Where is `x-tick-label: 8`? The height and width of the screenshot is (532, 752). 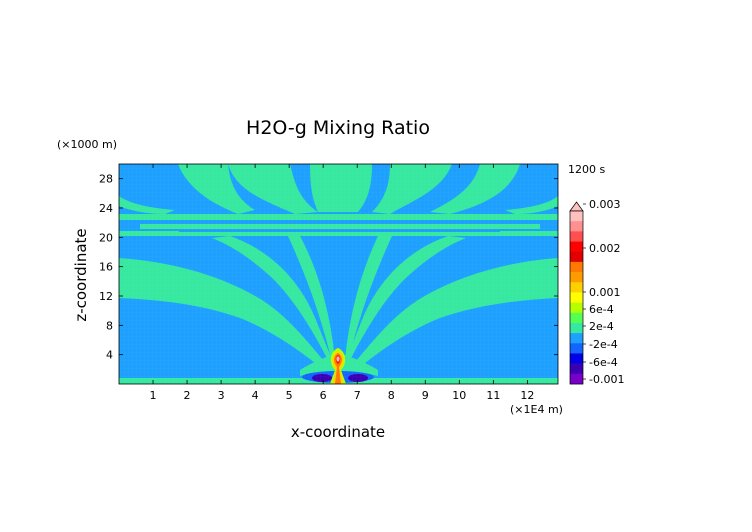 x-tick-label: 8 is located at coordinates (391, 395).